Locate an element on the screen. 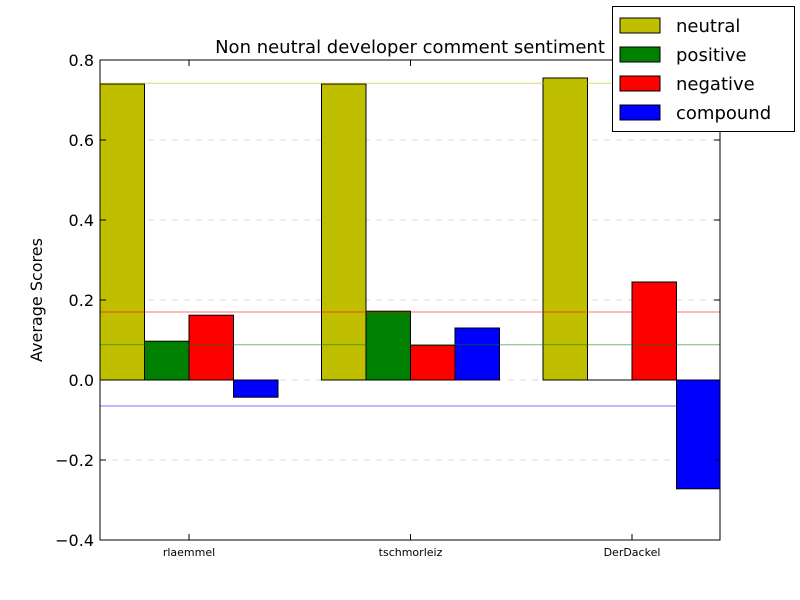  legend-label-negative: negative is located at coordinates (715, 84).